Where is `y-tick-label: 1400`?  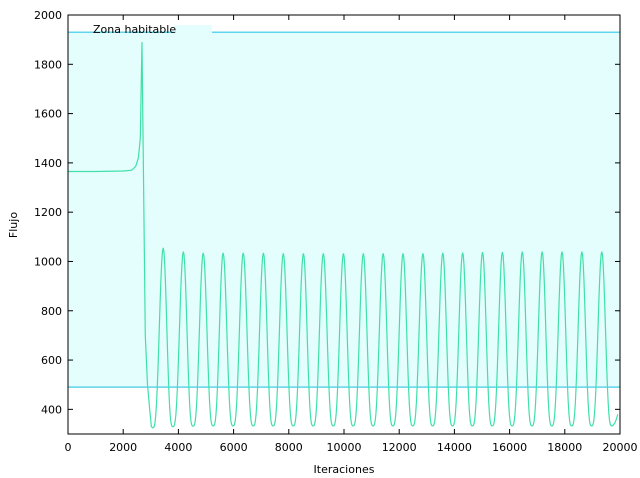
y-tick-label: 1400 is located at coordinates (48, 163).